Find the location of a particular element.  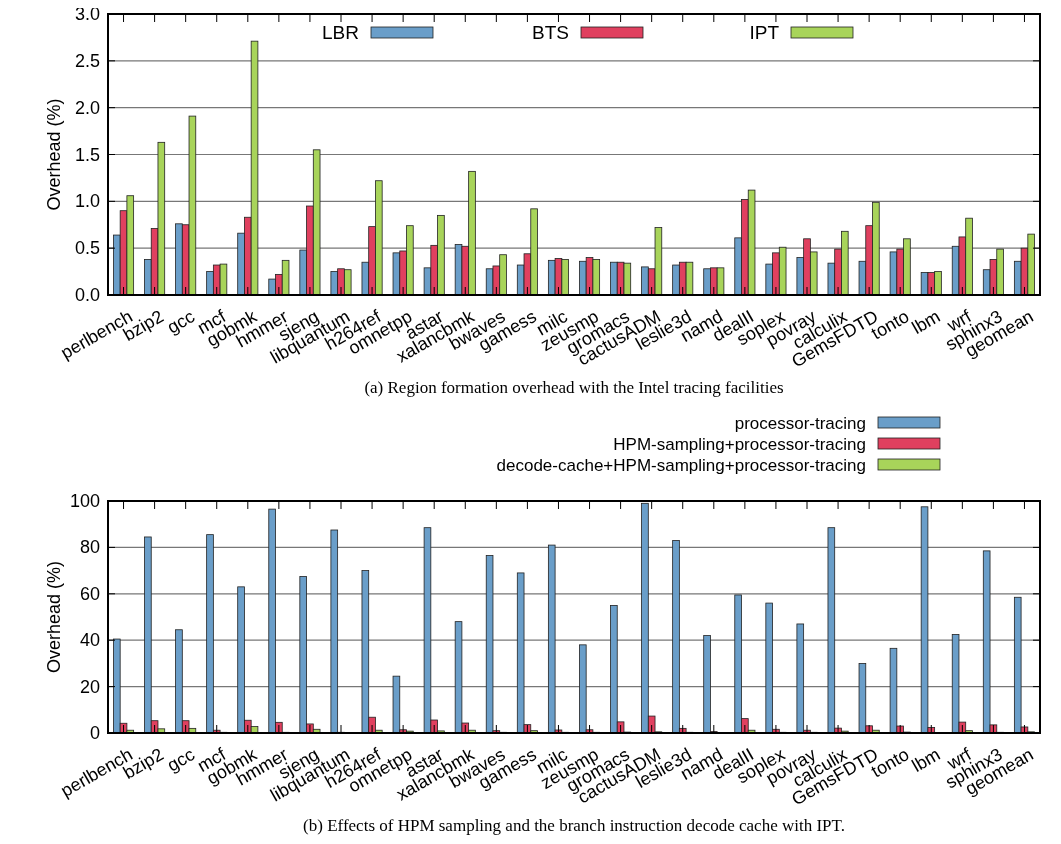

y-tick-label: 1.0 is located at coordinates (87, 201).